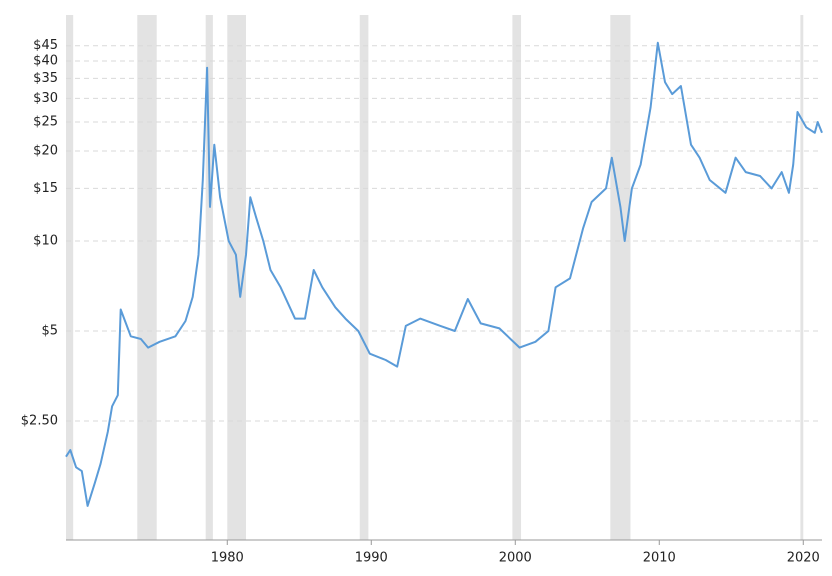 The height and width of the screenshot is (576, 832). I want to click on y-tick-label: $20, so click(45, 150).